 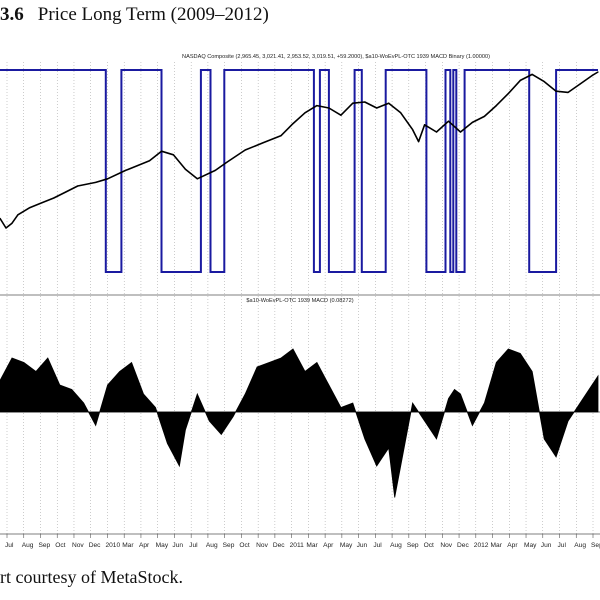 I want to click on figure-title-text: Price Long Term (2009–2012), so click(x=153, y=14).